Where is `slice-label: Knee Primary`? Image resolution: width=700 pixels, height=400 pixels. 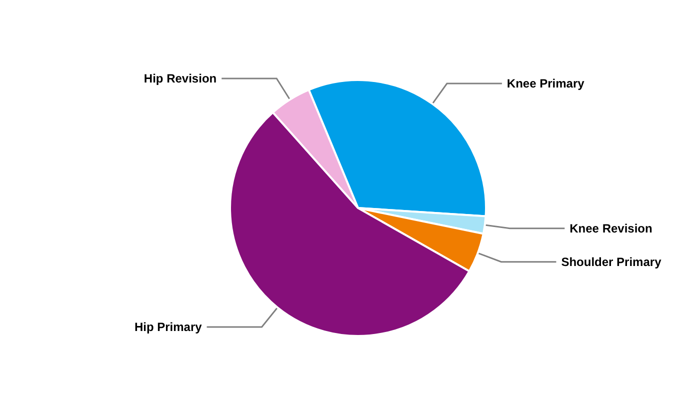 slice-label: Knee Primary is located at coordinates (545, 83).